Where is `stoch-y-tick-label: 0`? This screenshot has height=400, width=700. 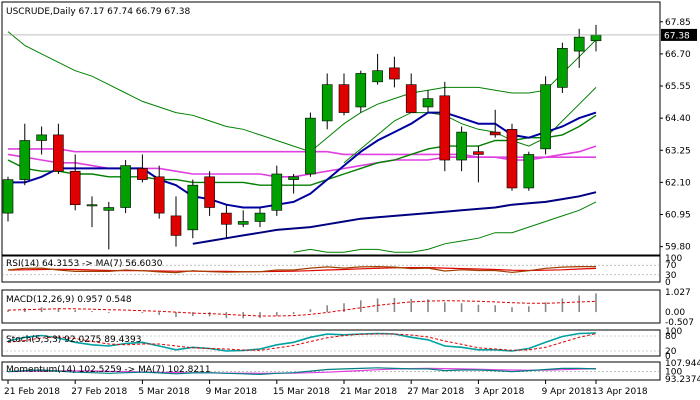
stoch-y-tick-label: 0 is located at coordinates (668, 357).